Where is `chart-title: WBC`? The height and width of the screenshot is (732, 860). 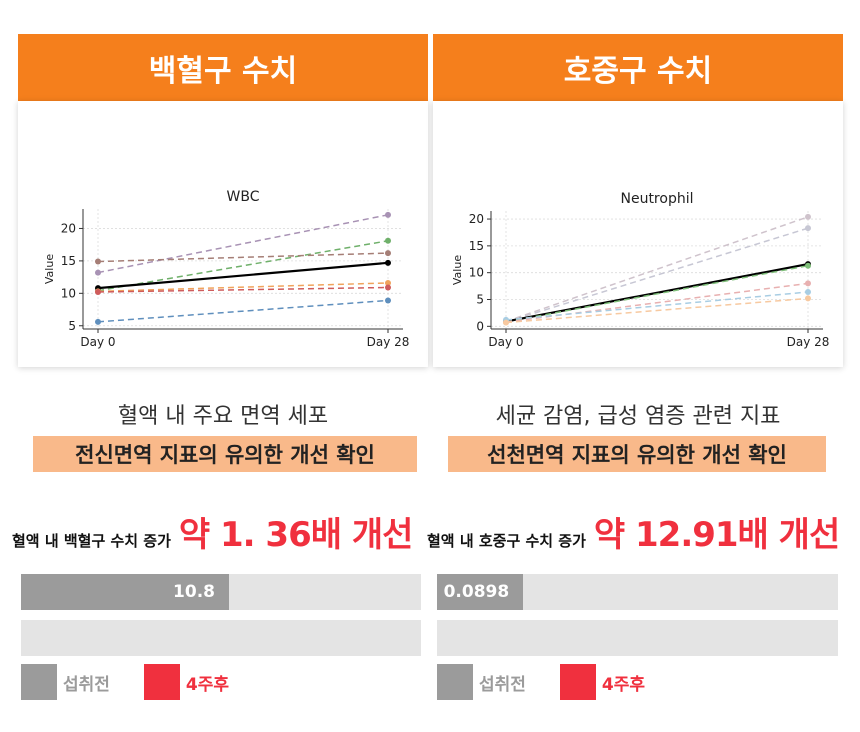
chart-title: WBC is located at coordinates (243, 197).